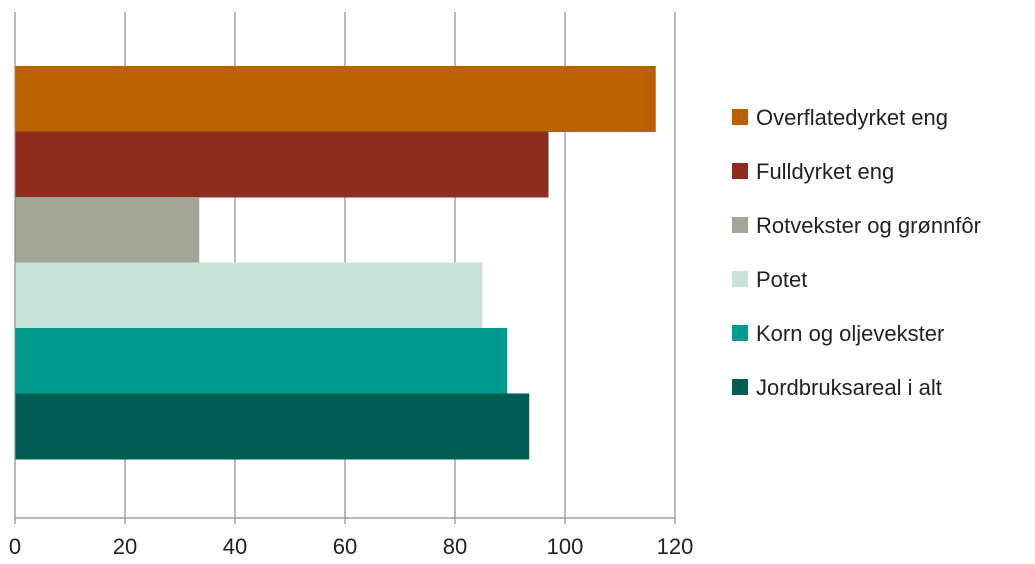 This screenshot has width=1035, height=564. I want to click on x-tick-labels: 0 20 40 60 80 100 120, so click(351, 546).